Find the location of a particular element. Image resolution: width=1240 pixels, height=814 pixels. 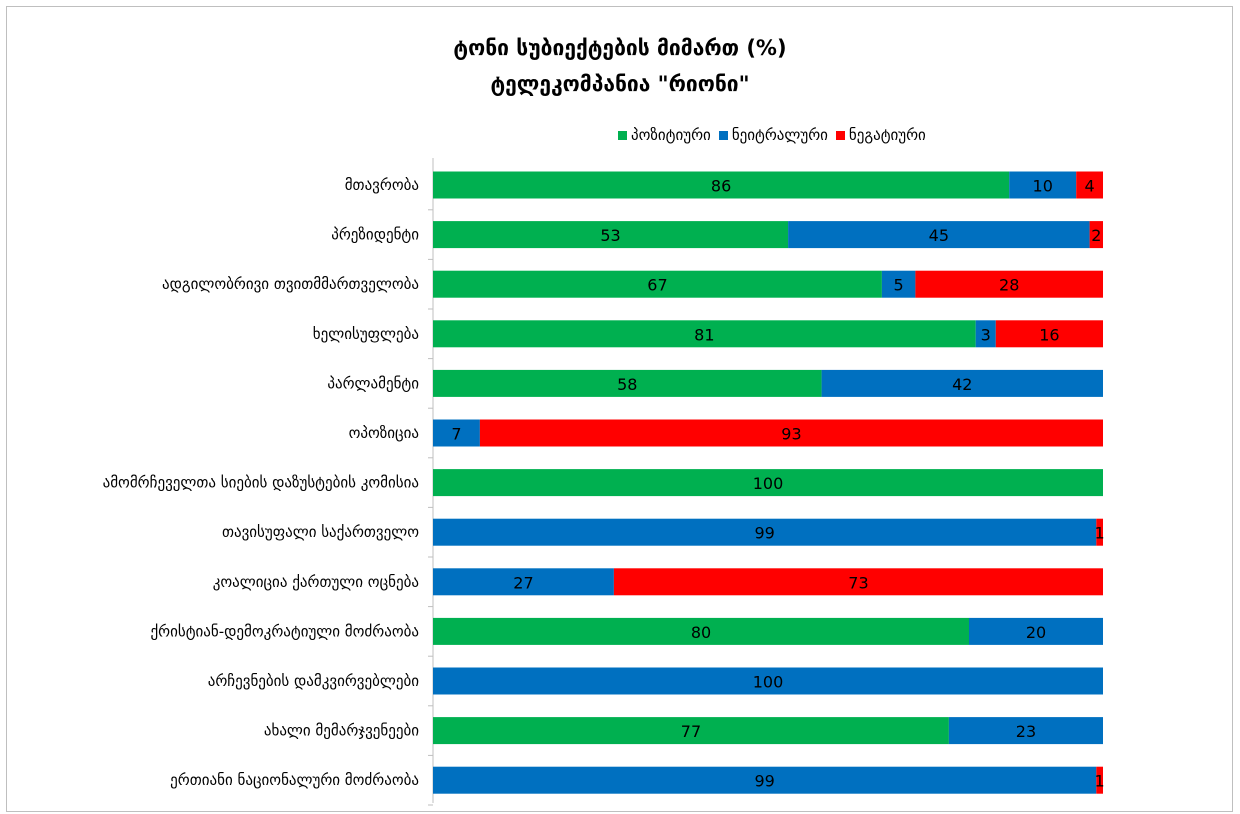

category-label: მთავრობა is located at coordinates (382, 185).